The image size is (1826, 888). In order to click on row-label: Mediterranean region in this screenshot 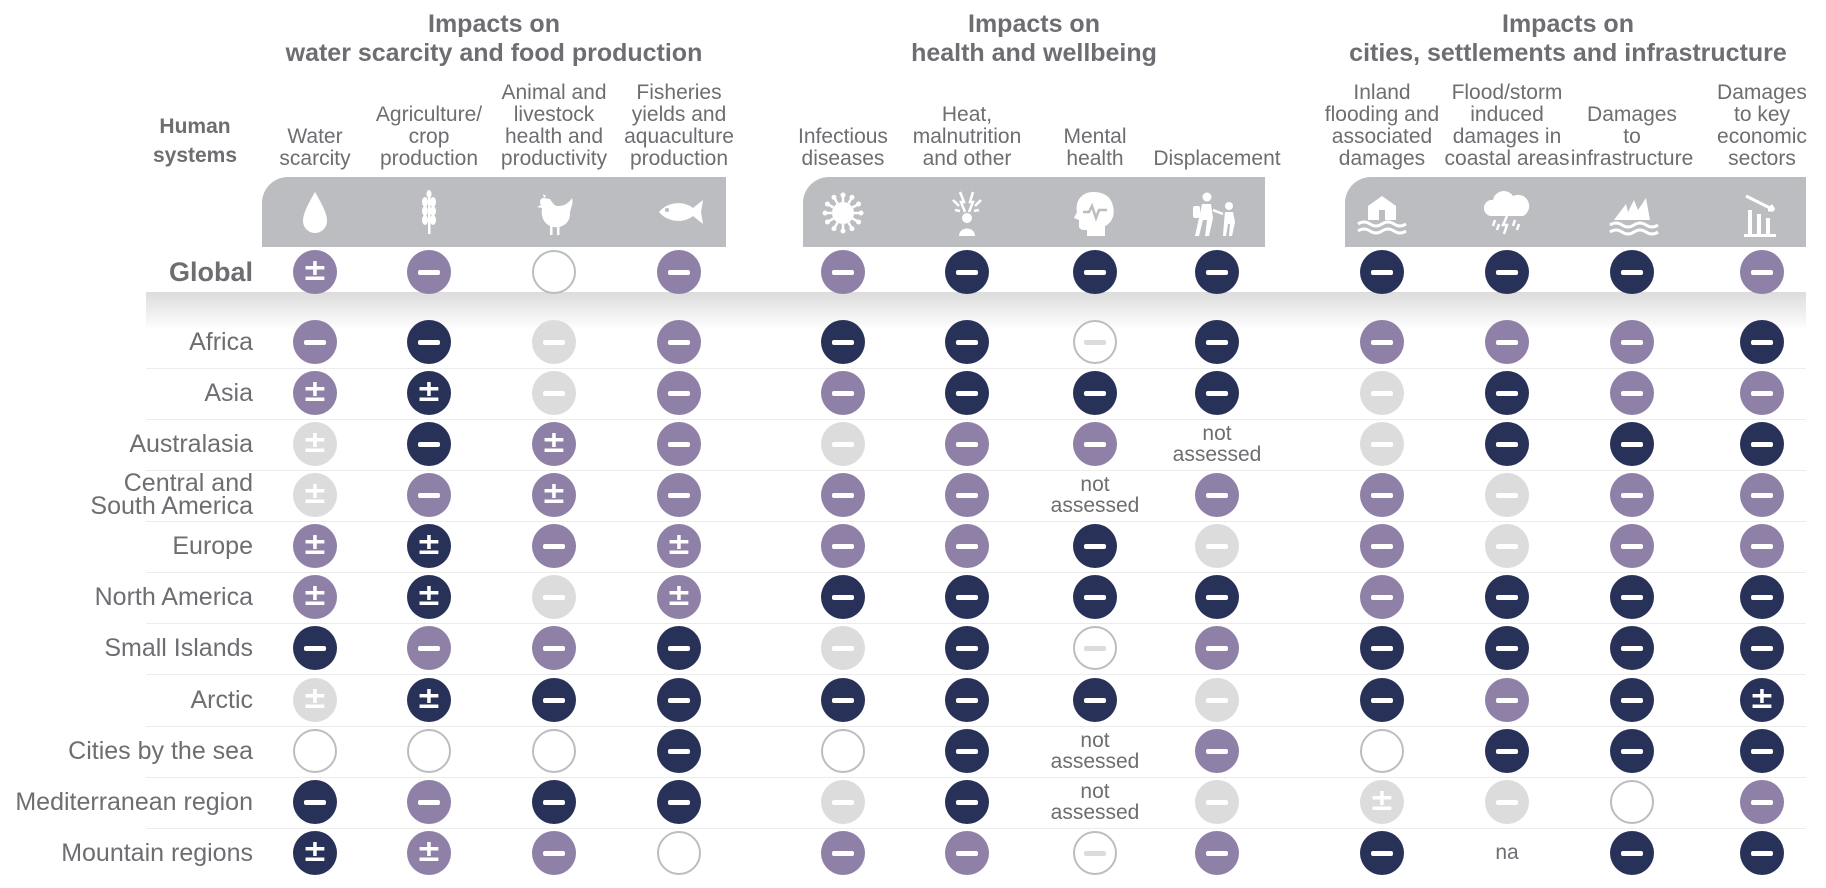, I will do `click(134, 801)`.